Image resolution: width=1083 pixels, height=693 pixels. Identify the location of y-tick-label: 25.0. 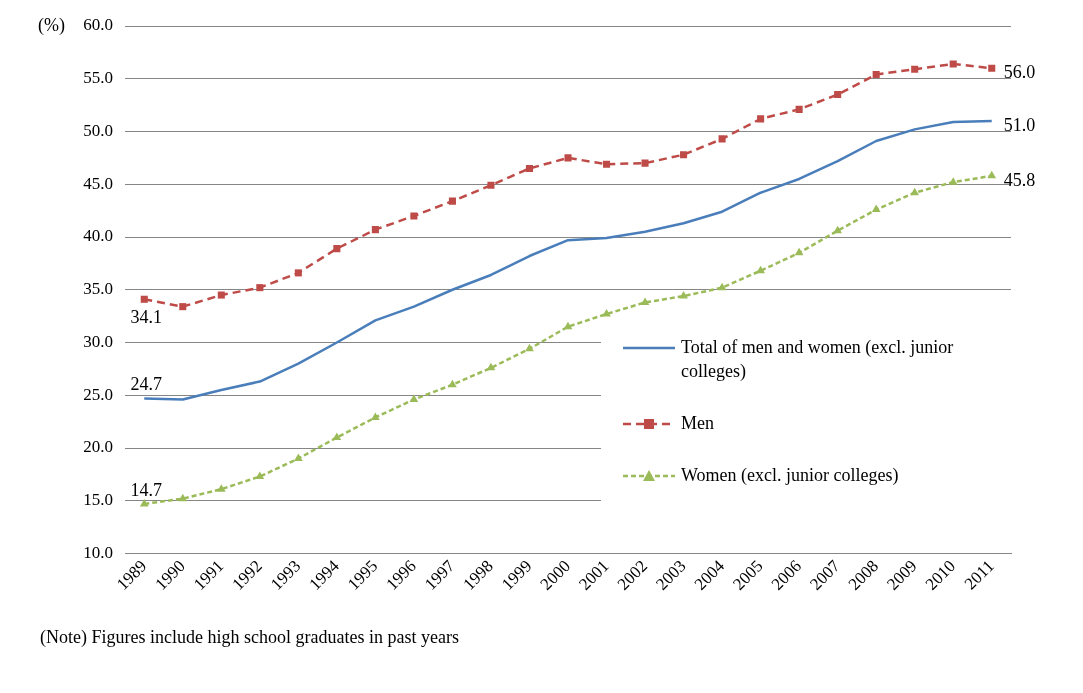
(98, 394).